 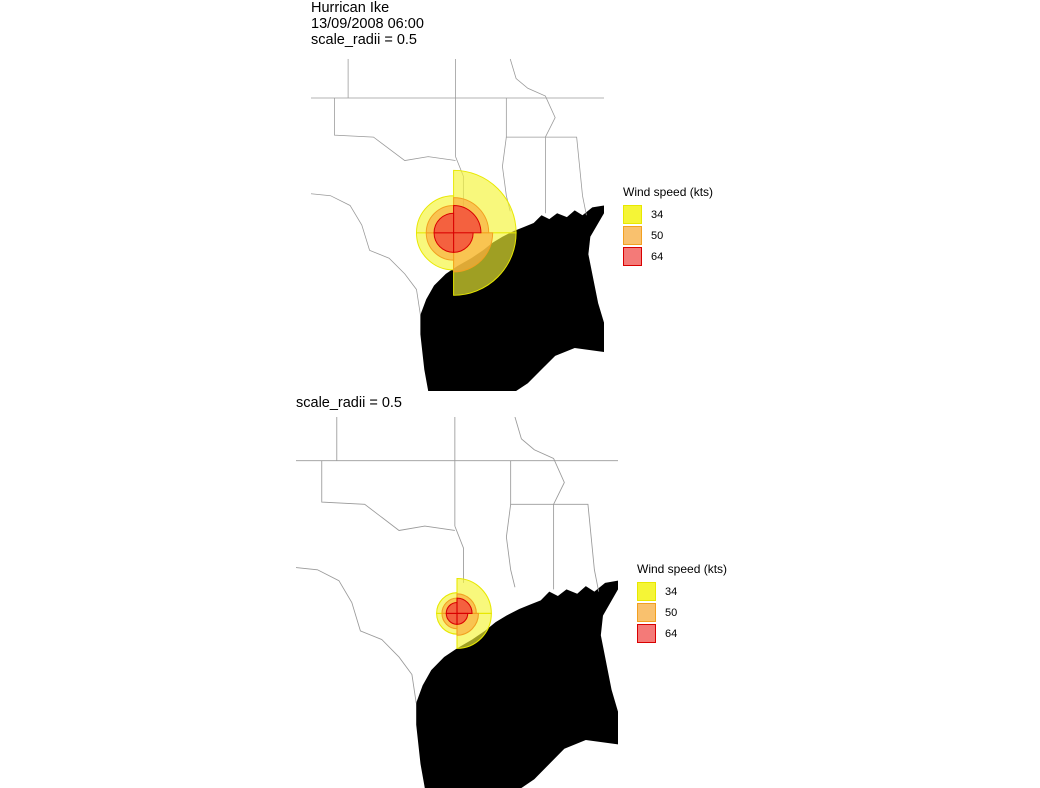 I want to click on map-2-svg, so click(x=457, y=602).